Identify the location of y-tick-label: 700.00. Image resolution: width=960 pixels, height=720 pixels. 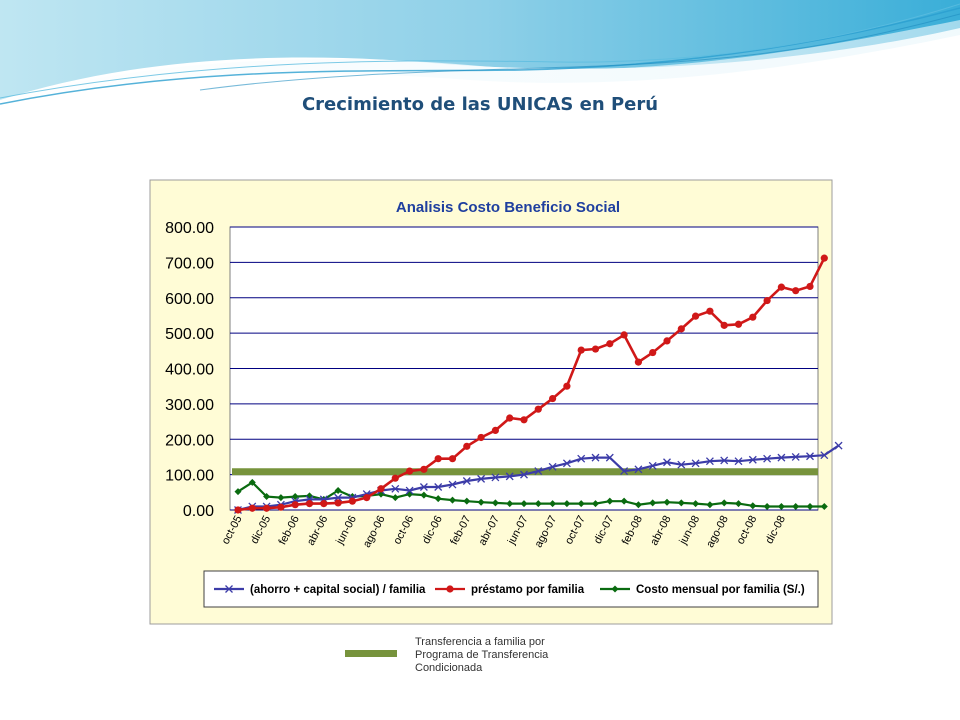
(189, 263).